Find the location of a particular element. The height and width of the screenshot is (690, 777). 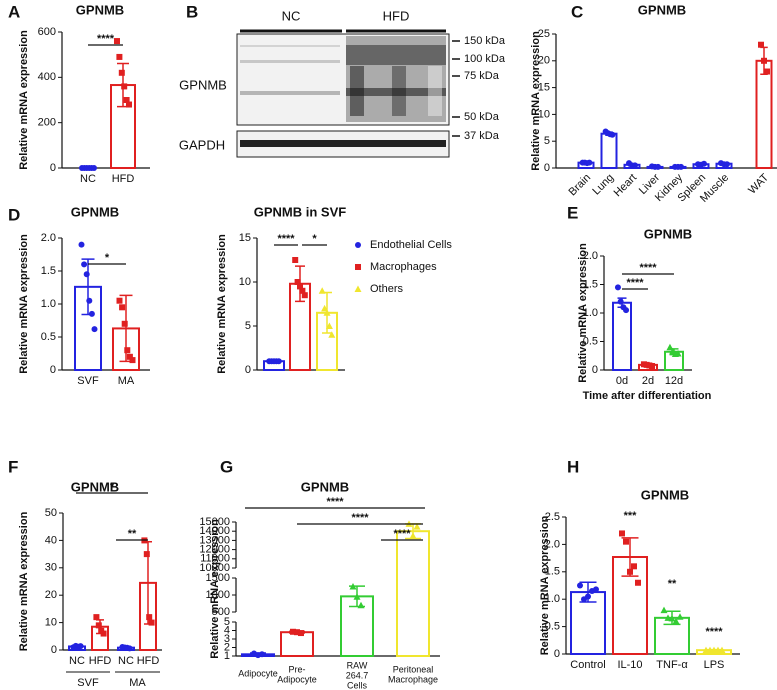

x-tick-label: Brain is located at coordinates (580, 185).